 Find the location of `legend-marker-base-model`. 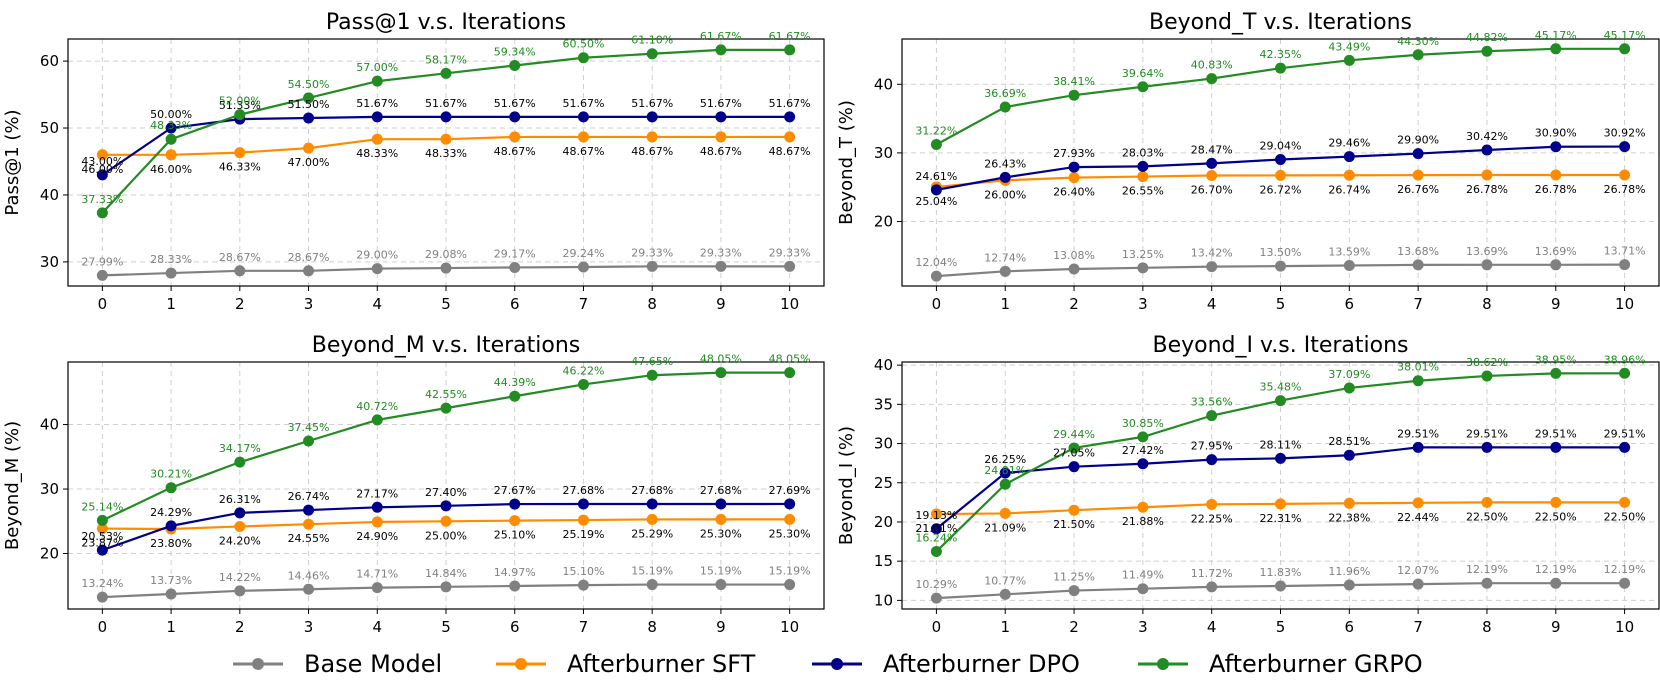

legend-marker-base-model is located at coordinates (258, 664).